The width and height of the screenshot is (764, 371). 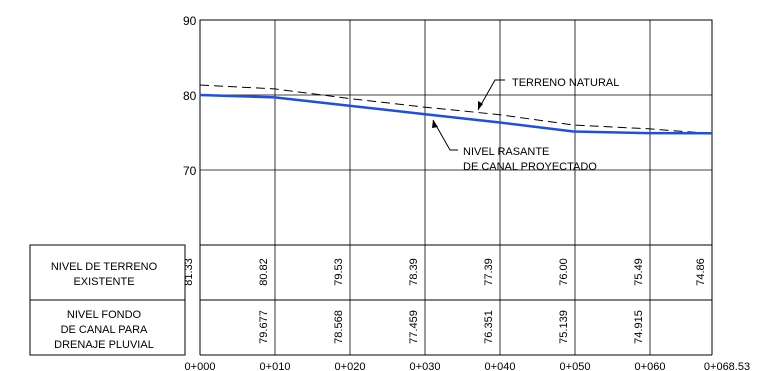 I want to click on x-station-label: 0+050, so click(x=575, y=366).